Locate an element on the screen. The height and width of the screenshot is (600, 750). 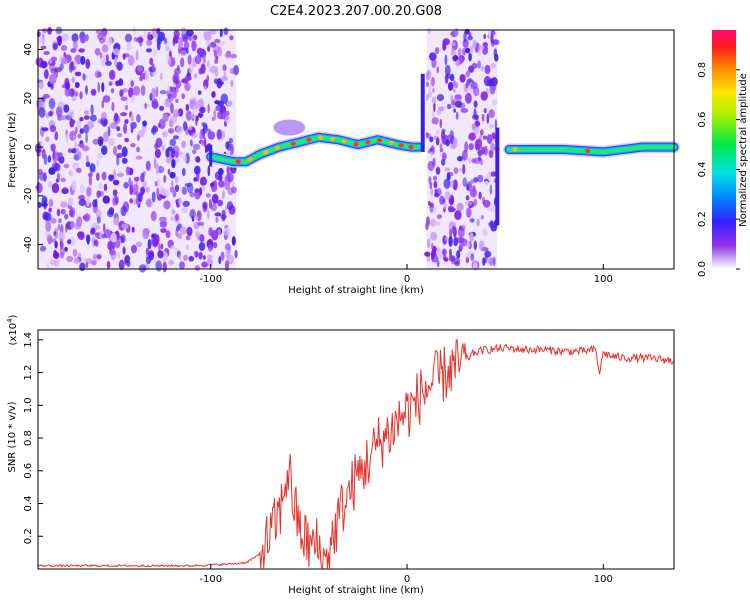
snr-y-tick-label: 0.8 is located at coordinates (28, 438).